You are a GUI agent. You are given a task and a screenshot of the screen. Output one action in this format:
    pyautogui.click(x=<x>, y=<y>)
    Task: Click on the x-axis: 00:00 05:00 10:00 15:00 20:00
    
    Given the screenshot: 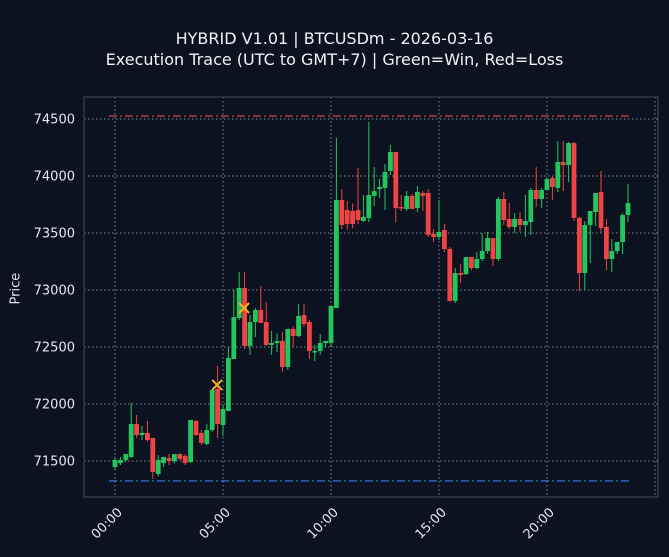 What is the action you would take?
    pyautogui.click(x=372, y=519)
    